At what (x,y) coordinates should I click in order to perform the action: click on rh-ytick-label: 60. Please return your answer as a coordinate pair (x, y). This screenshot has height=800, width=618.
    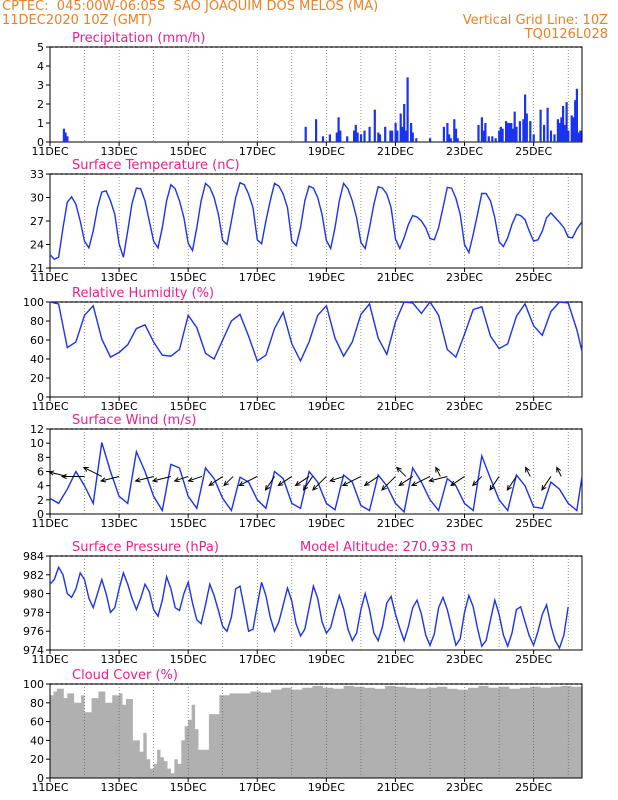
    Looking at the image, I should click on (37, 340).